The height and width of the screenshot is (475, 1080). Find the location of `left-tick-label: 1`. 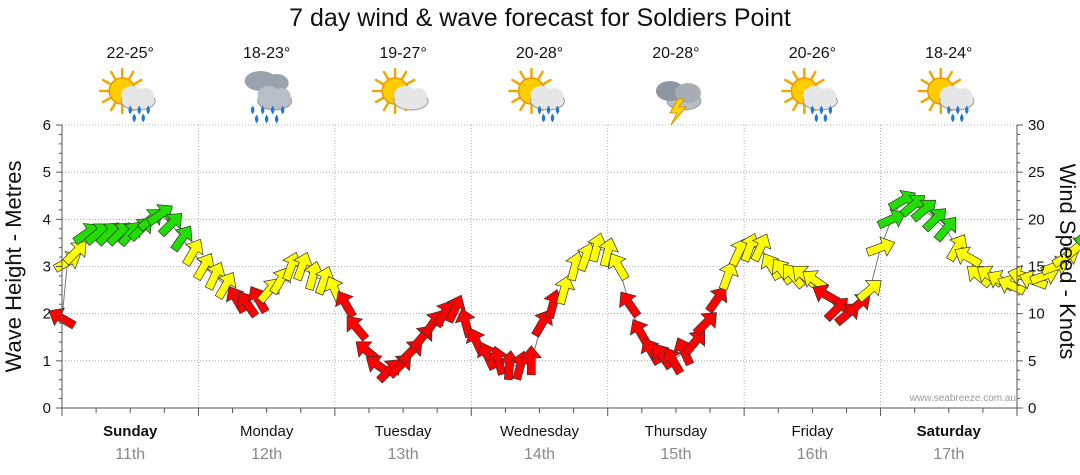

left-tick-label: 1 is located at coordinates (47, 361).